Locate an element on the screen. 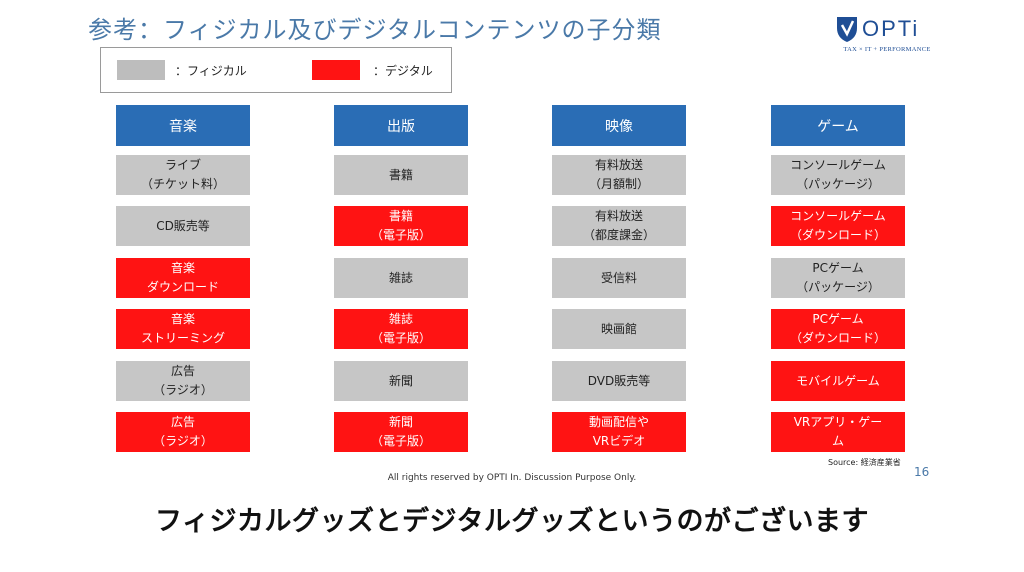 The image size is (1024, 572). physical-item: ライブ （チケット料） is located at coordinates (183, 175).